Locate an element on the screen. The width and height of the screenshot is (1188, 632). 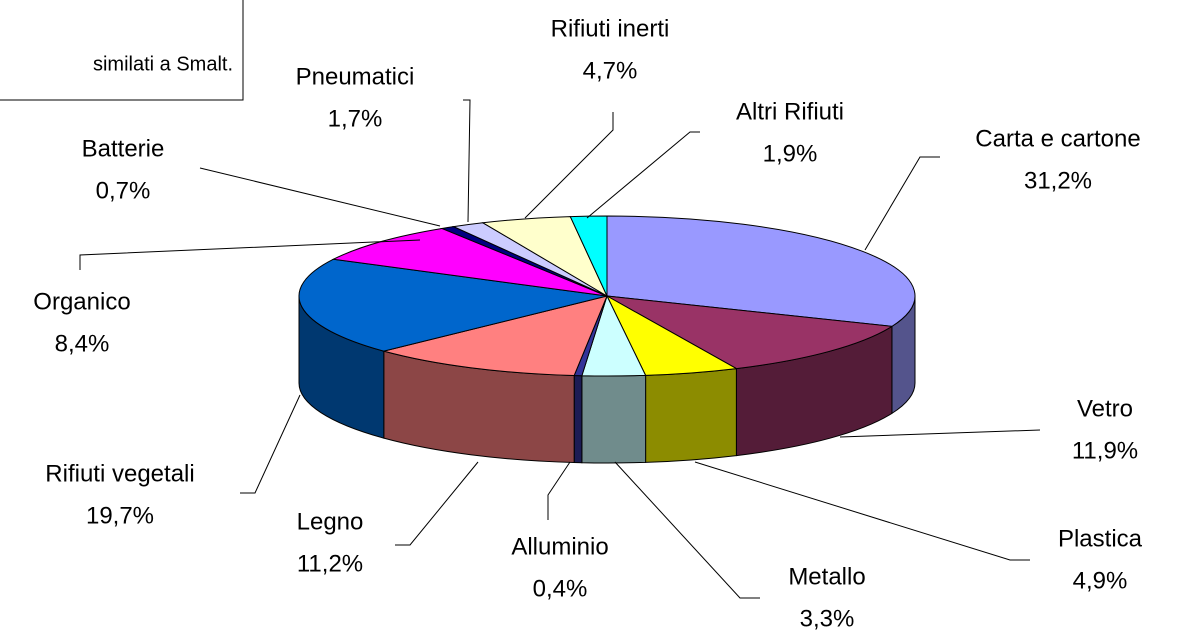
category-label: Altri Rifiuti is located at coordinates (790, 111).